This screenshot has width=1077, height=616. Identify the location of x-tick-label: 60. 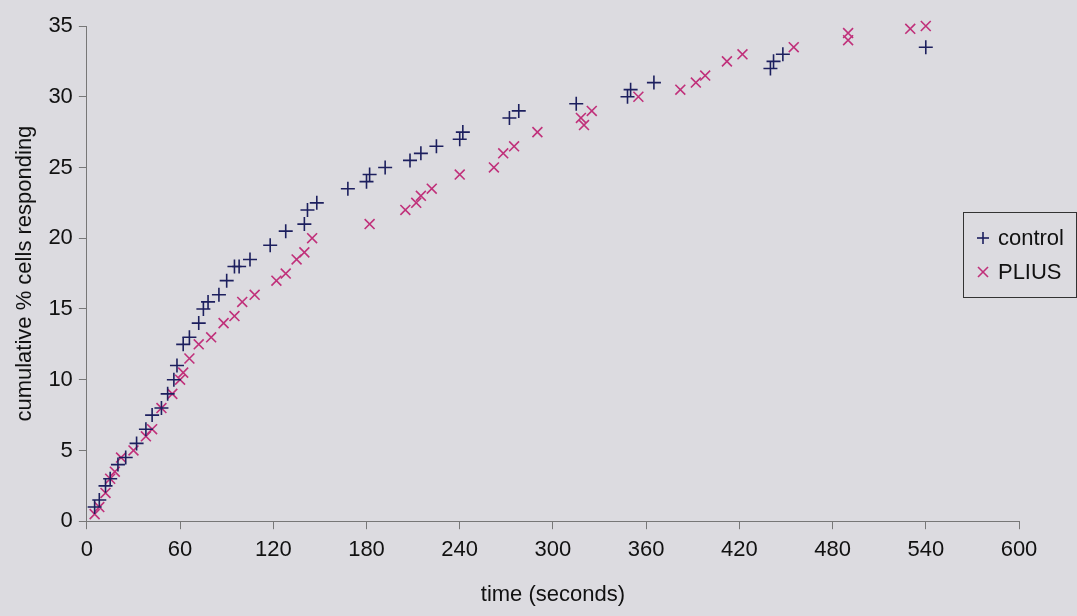
(180, 549).